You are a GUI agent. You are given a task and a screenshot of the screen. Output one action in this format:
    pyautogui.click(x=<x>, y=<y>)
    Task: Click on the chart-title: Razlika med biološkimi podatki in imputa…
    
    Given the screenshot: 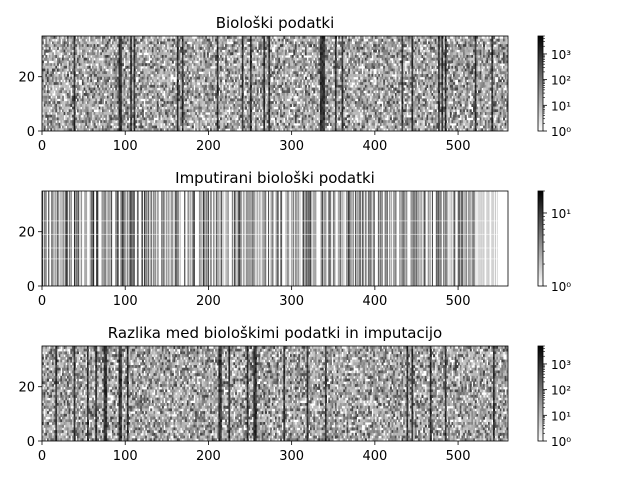 What is the action you would take?
    pyautogui.click(x=275, y=333)
    